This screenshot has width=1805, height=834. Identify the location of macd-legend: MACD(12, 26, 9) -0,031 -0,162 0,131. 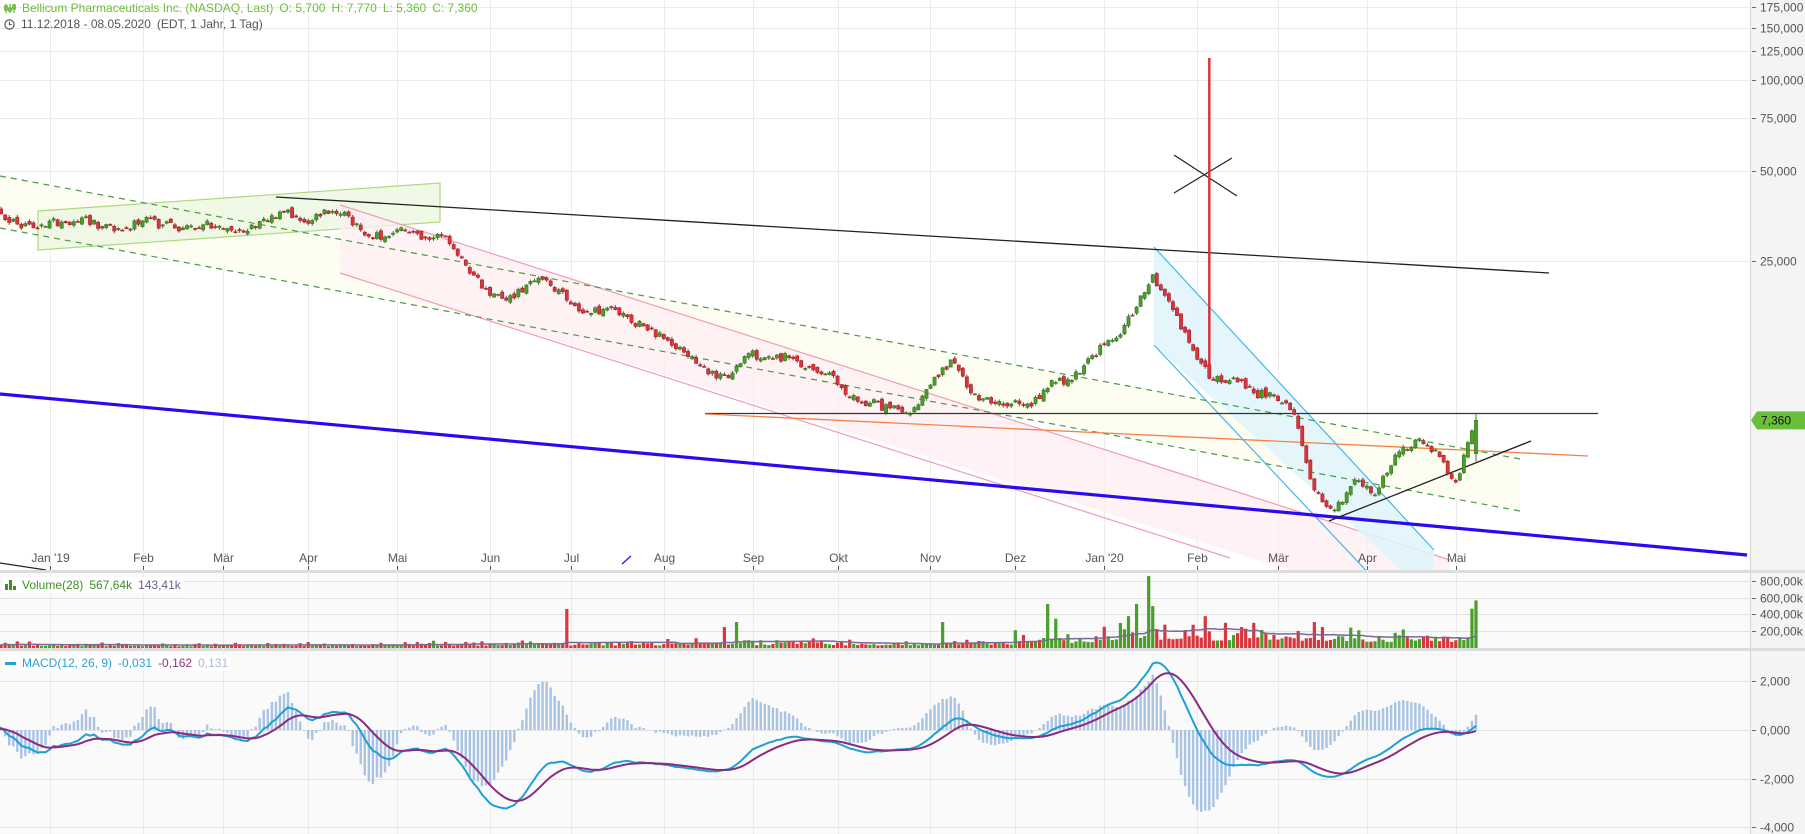
(117, 663).